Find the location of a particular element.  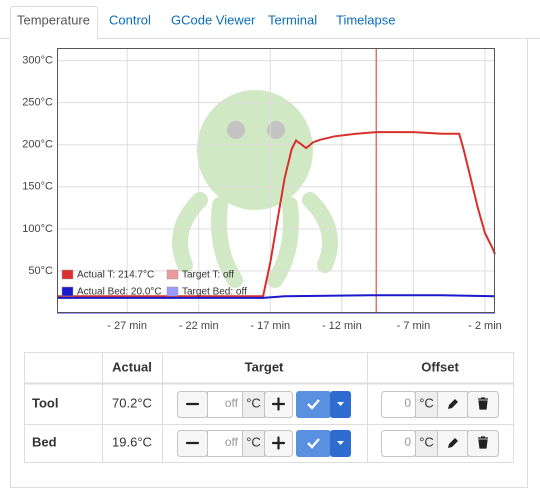

x-tick-label: - 17 min is located at coordinates (270, 326).